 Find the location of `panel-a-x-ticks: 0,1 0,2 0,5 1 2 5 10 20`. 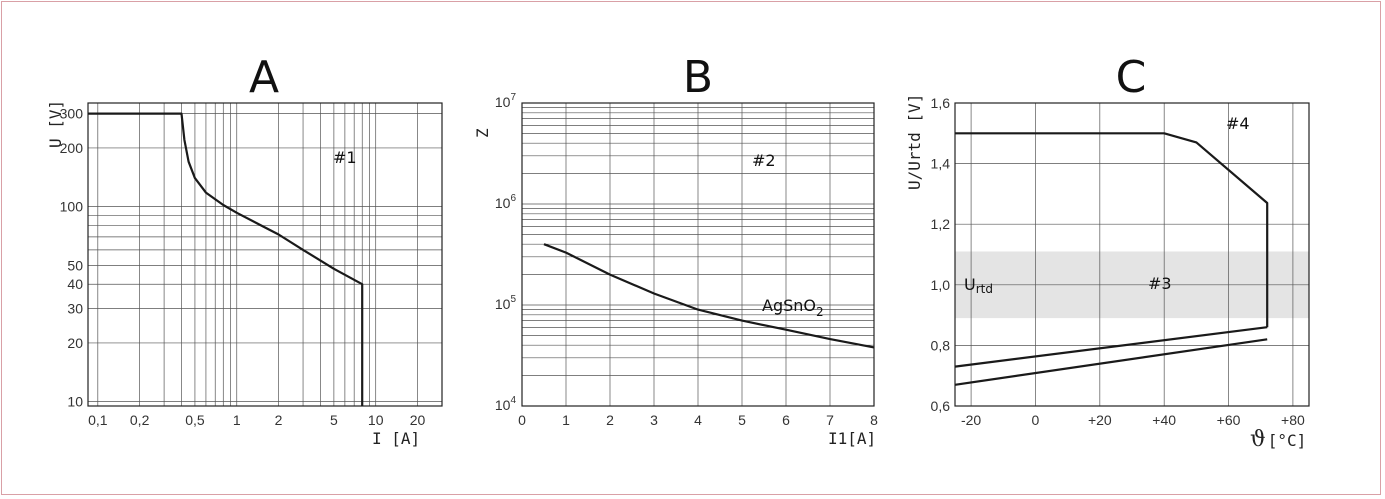

panel-a-x-ticks: 0,1 0,2 0,5 1 2 5 10 20 is located at coordinates (256, 420).